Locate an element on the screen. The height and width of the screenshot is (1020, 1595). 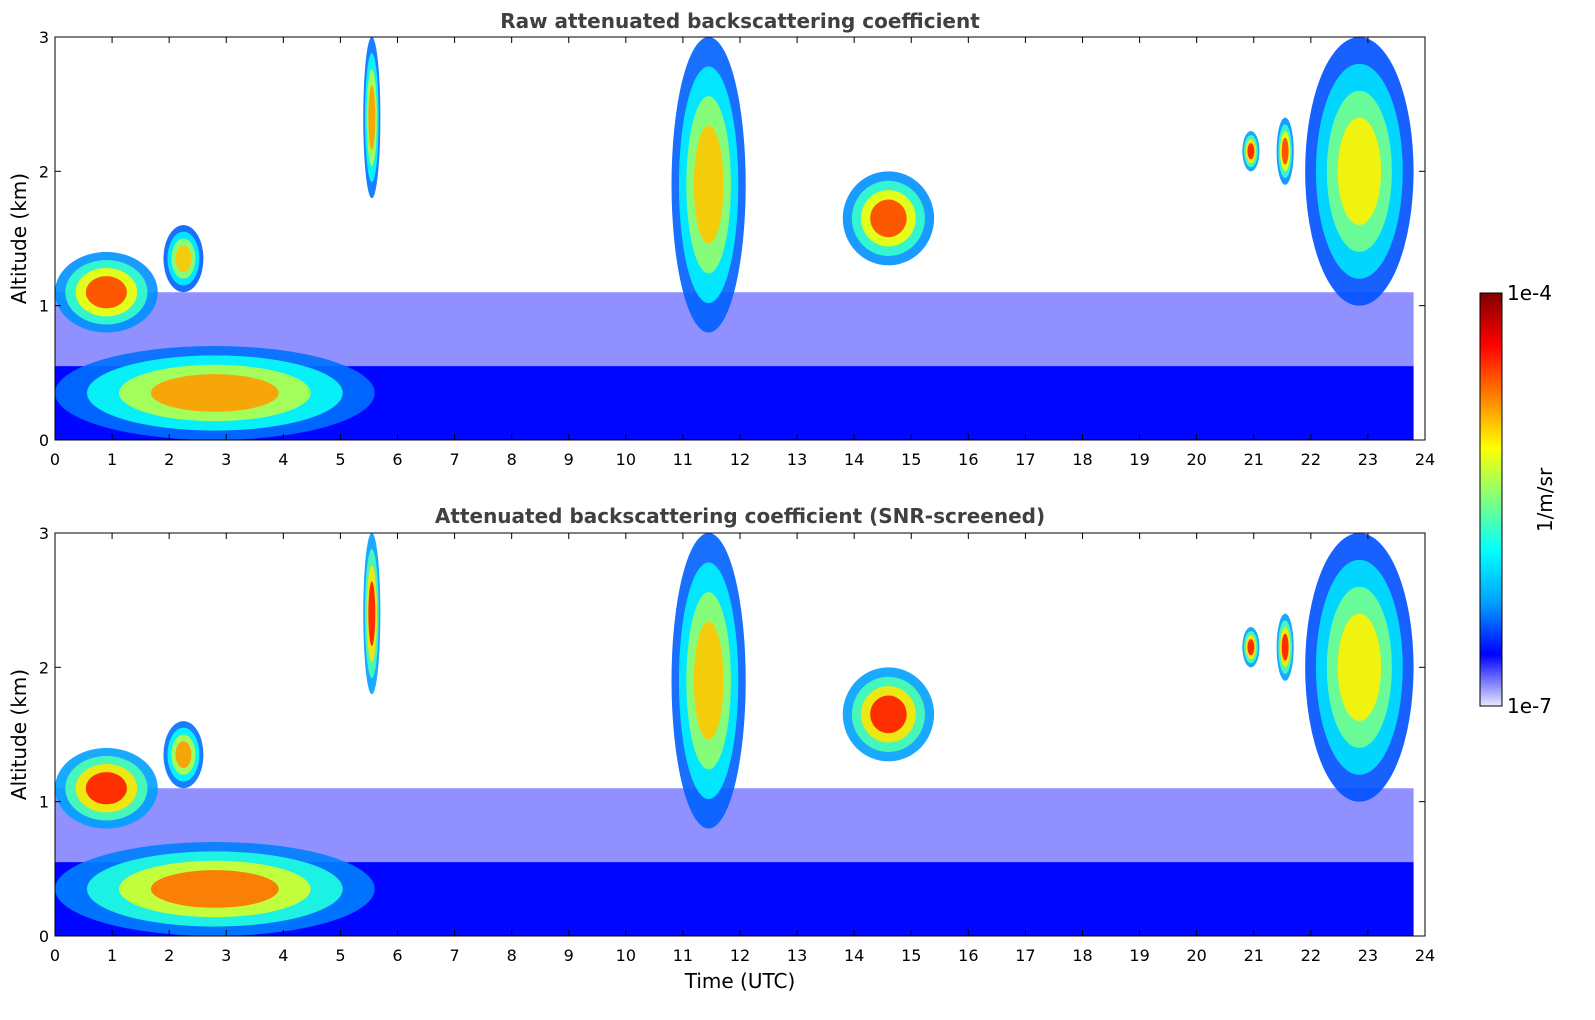
colorbar-unit-label: 1/m/sr is located at coordinates (1545, 499).